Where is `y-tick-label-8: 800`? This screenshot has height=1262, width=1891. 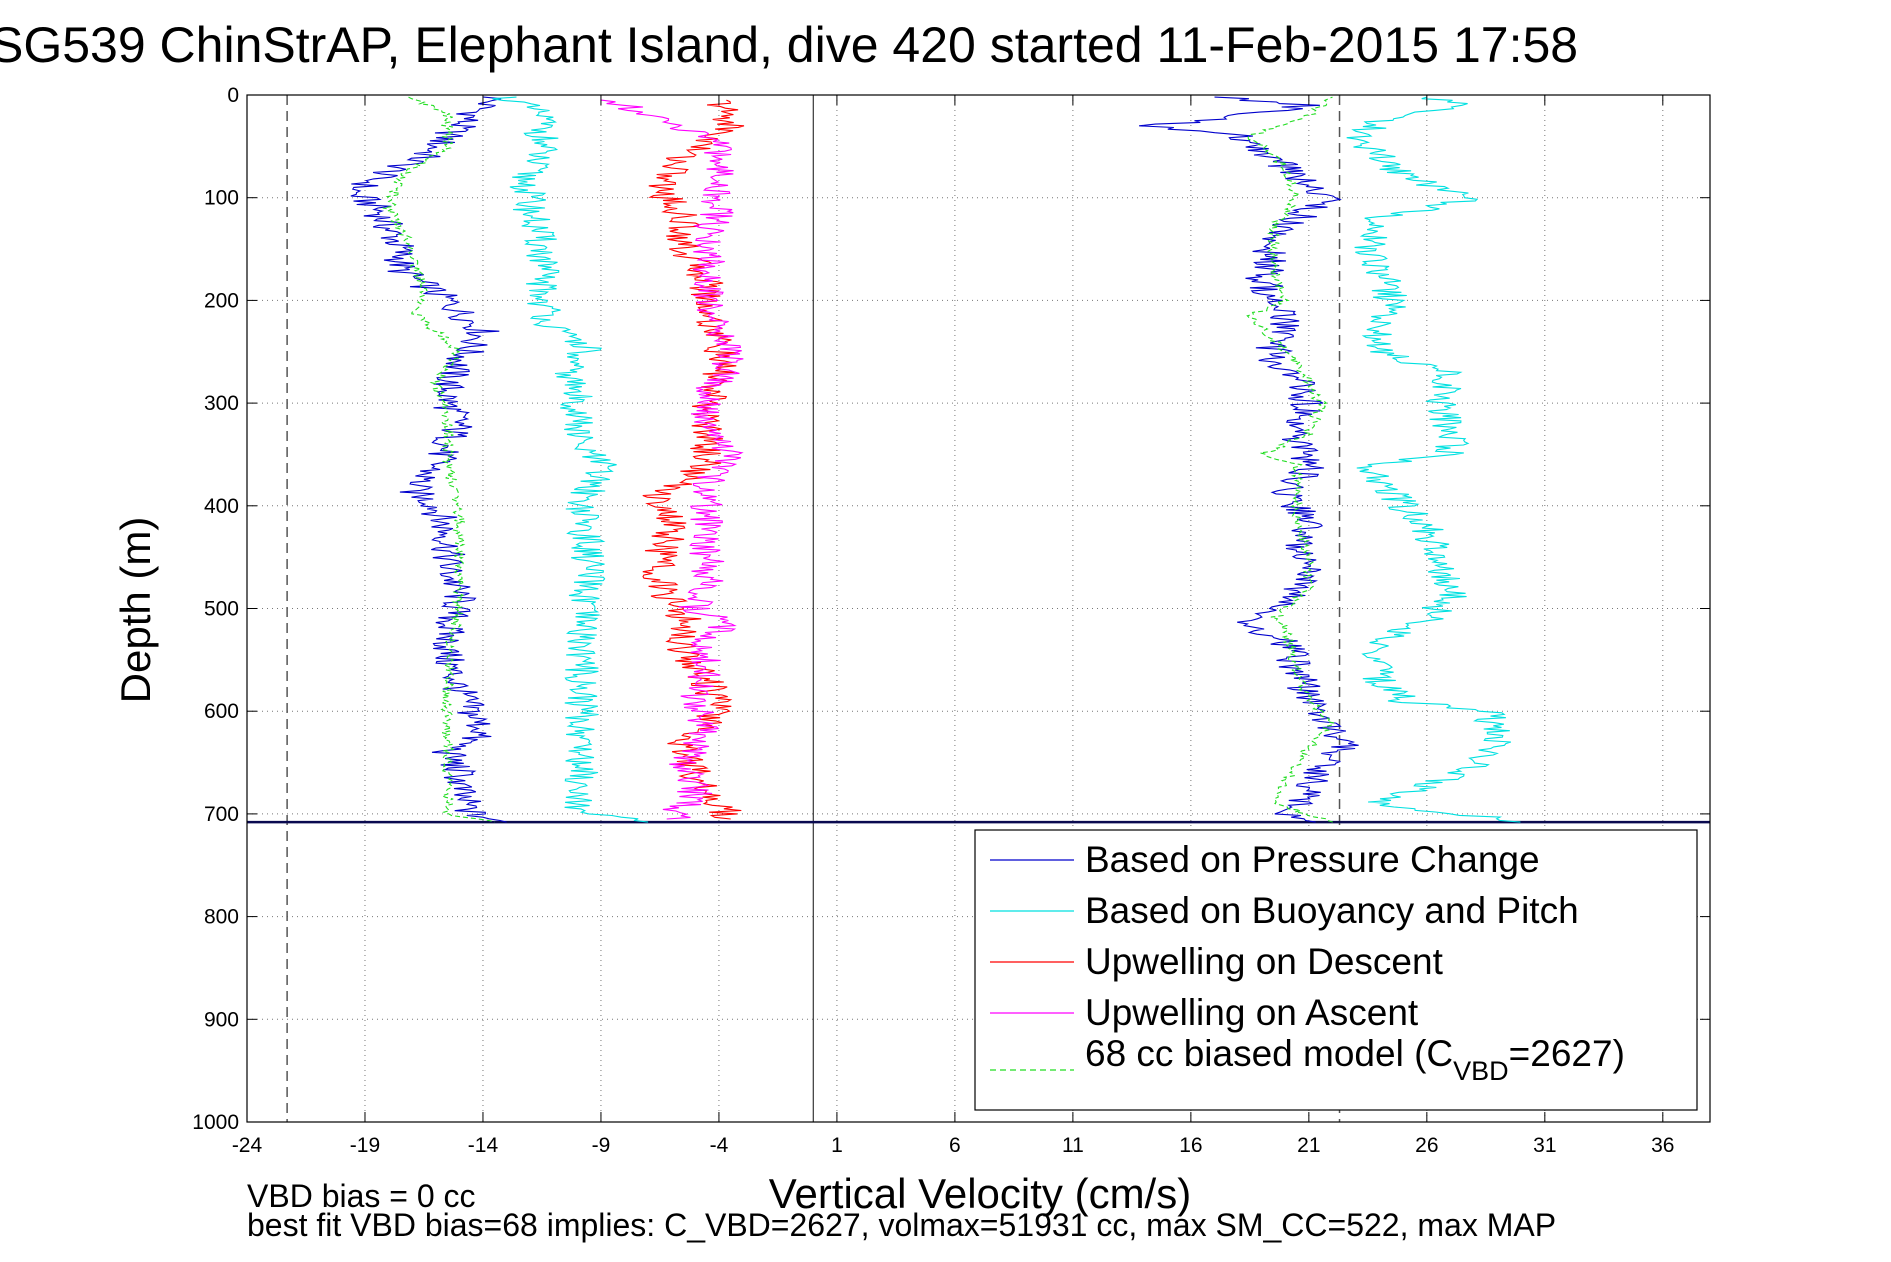
y-tick-label-8: 800 is located at coordinates (221, 917).